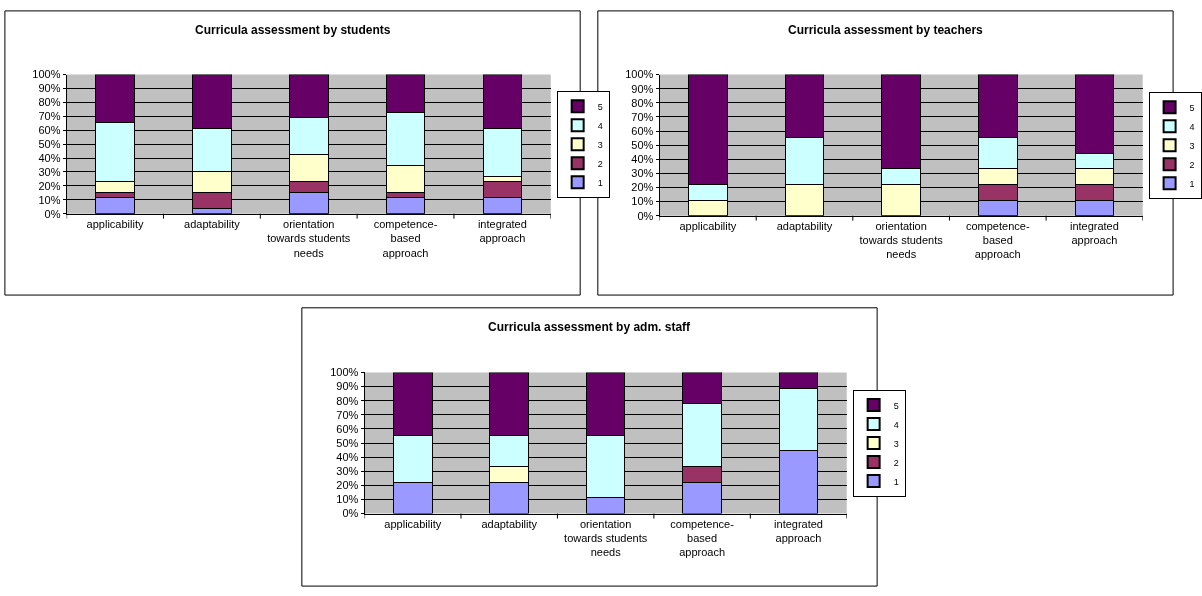 This screenshot has height=596, width=1202. What do you see at coordinates (886, 30) in the screenshot?
I see `chart-title: Curricula assessment by teachers` at bounding box center [886, 30].